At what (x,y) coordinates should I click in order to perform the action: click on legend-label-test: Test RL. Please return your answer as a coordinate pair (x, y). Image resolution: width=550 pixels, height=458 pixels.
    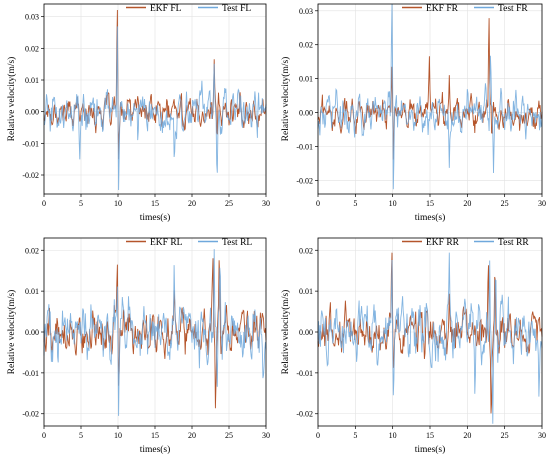
    Looking at the image, I should click on (237, 243).